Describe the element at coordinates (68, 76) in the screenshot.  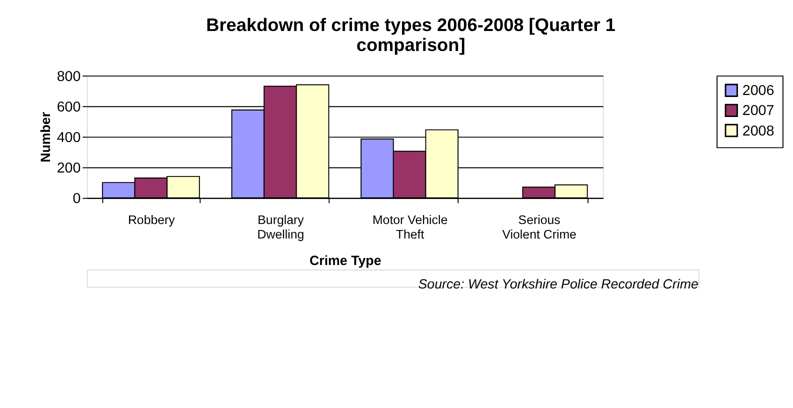
I see `y-tick-label: 800` at that location.